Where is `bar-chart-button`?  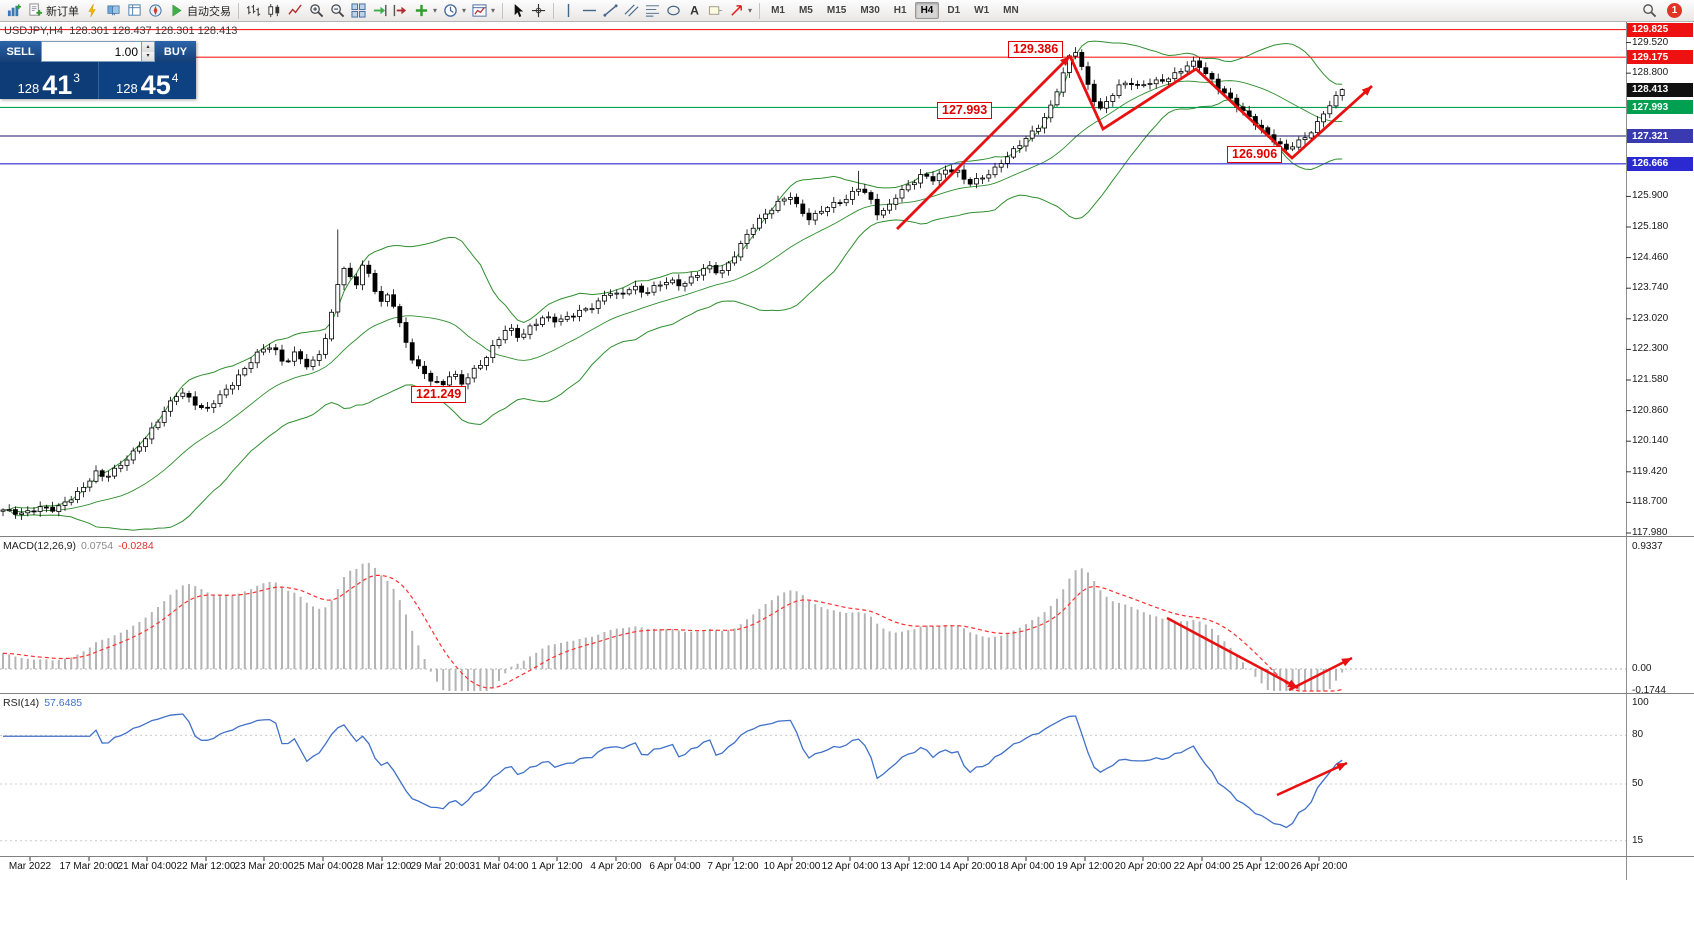
bar-chart-button is located at coordinates (253, 10).